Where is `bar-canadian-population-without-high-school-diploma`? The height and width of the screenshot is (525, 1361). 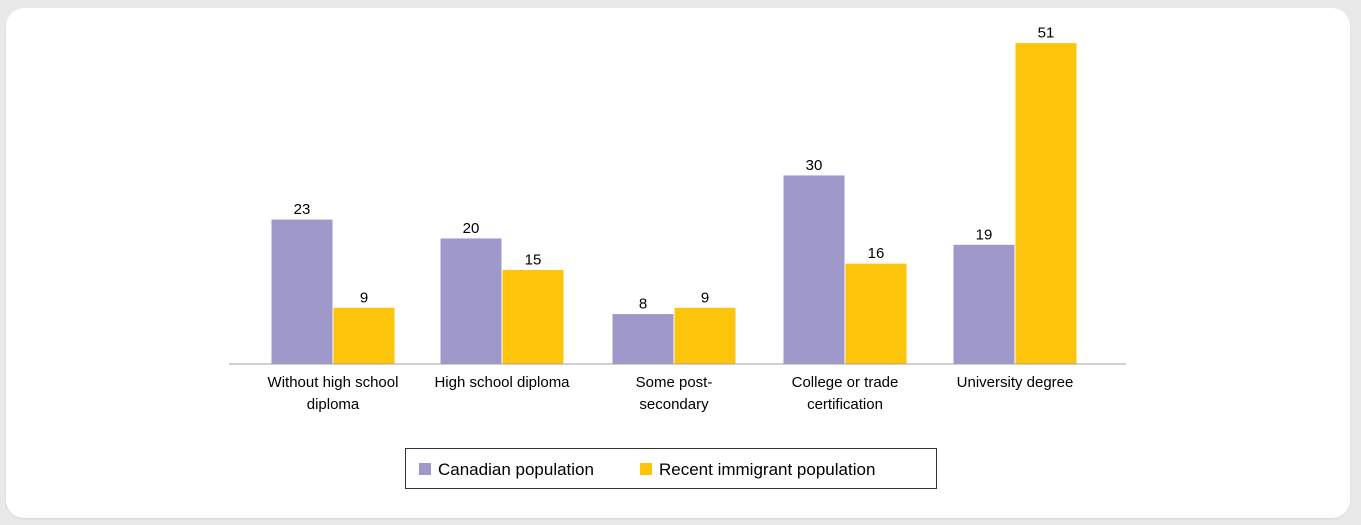 bar-canadian-population-without-high-school-diploma is located at coordinates (302, 291).